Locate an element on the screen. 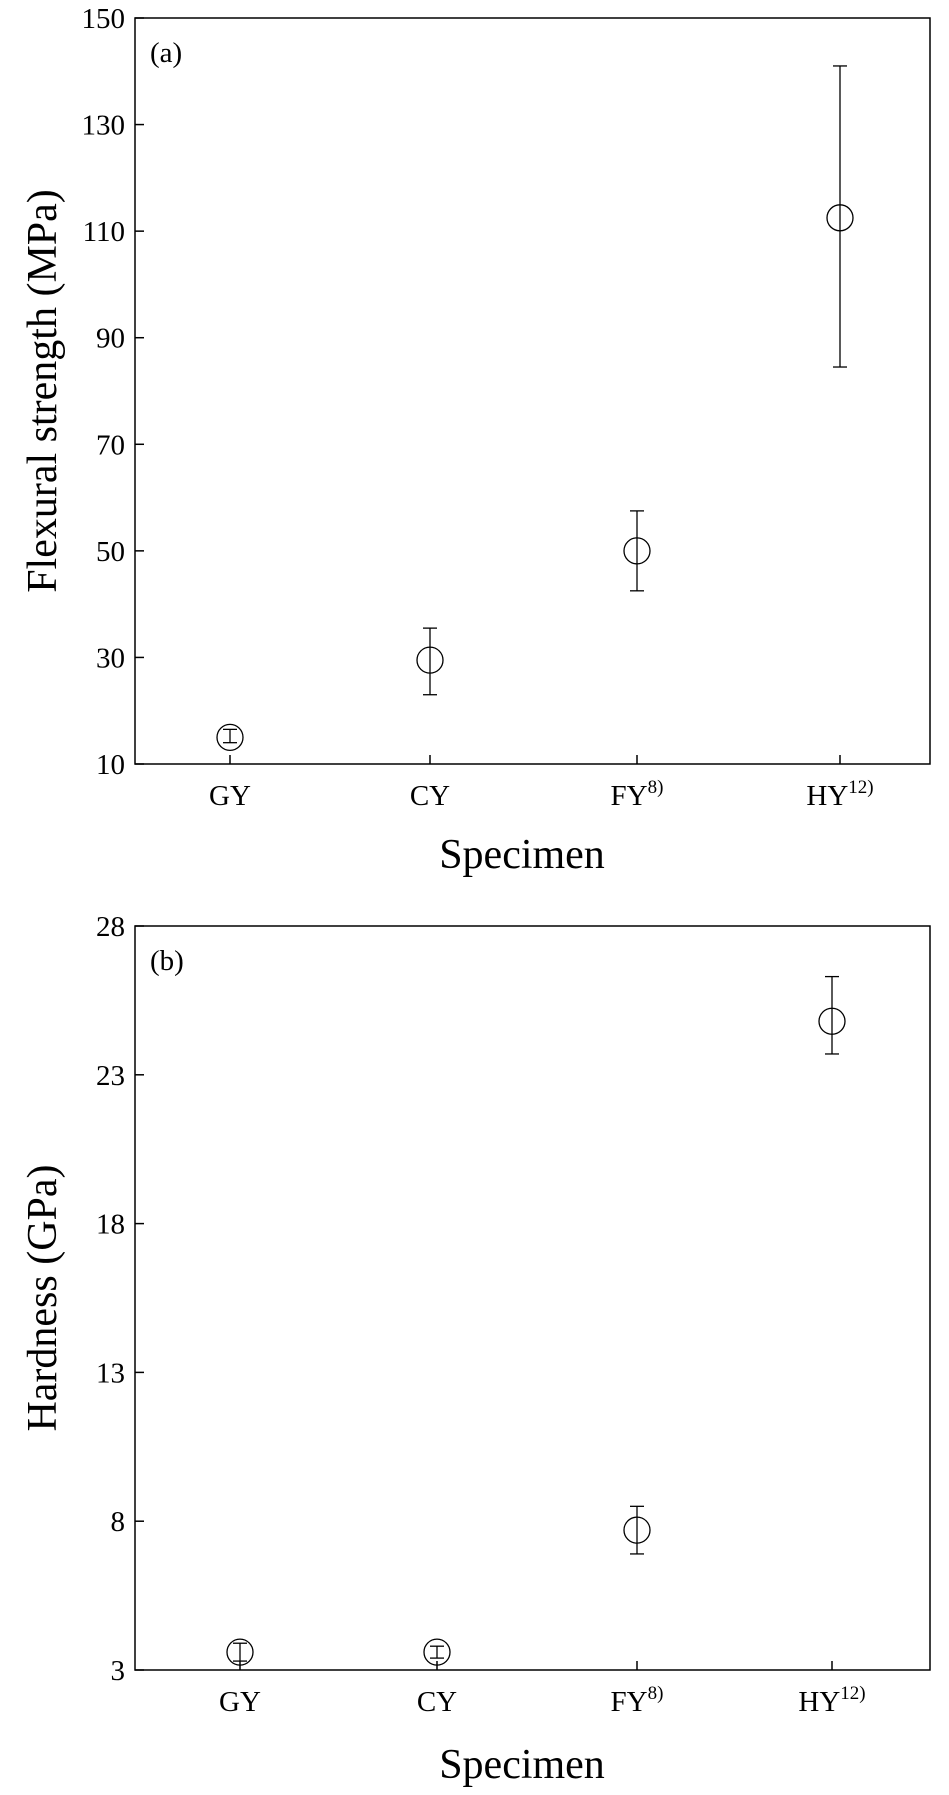  y-tick-label: 23 is located at coordinates (110, 1076).